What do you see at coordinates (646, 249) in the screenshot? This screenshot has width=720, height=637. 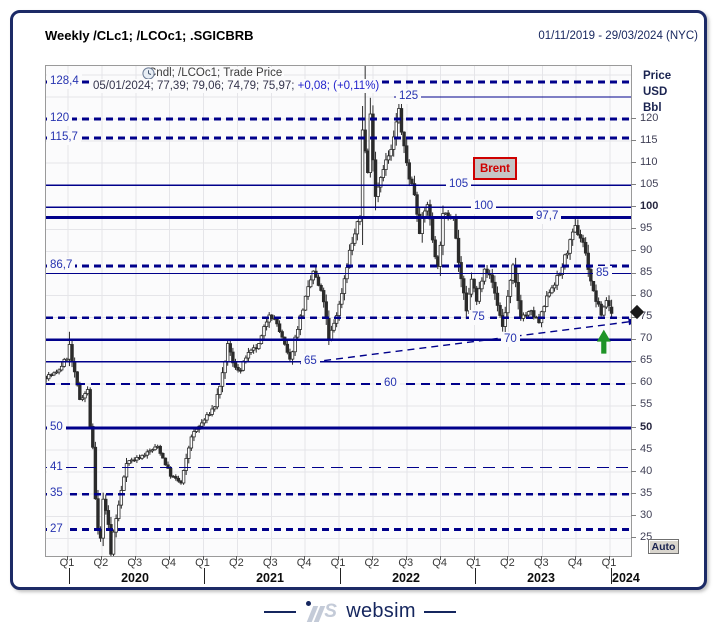 I see `y-tick-label: 90` at bounding box center [646, 249].